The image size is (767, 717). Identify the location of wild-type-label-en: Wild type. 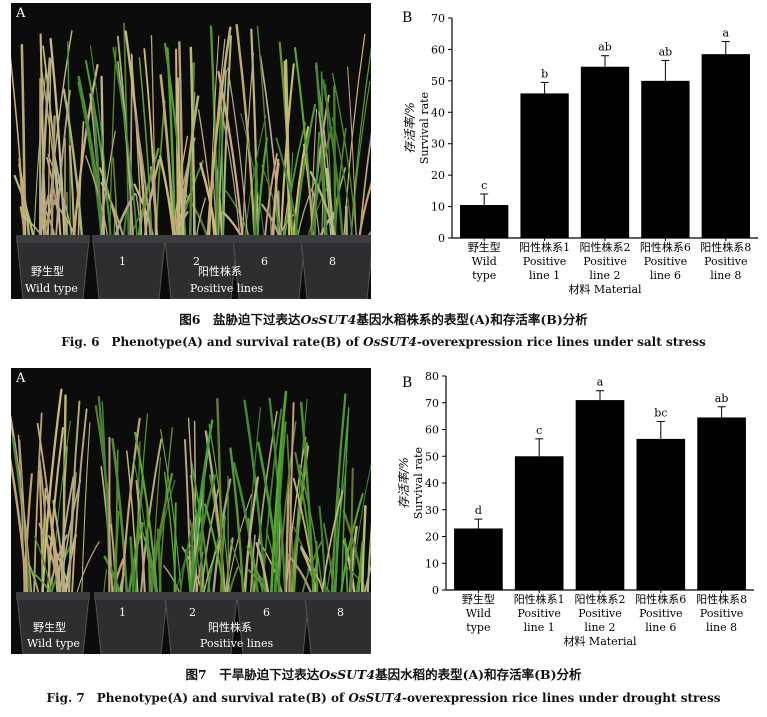
(53, 643).